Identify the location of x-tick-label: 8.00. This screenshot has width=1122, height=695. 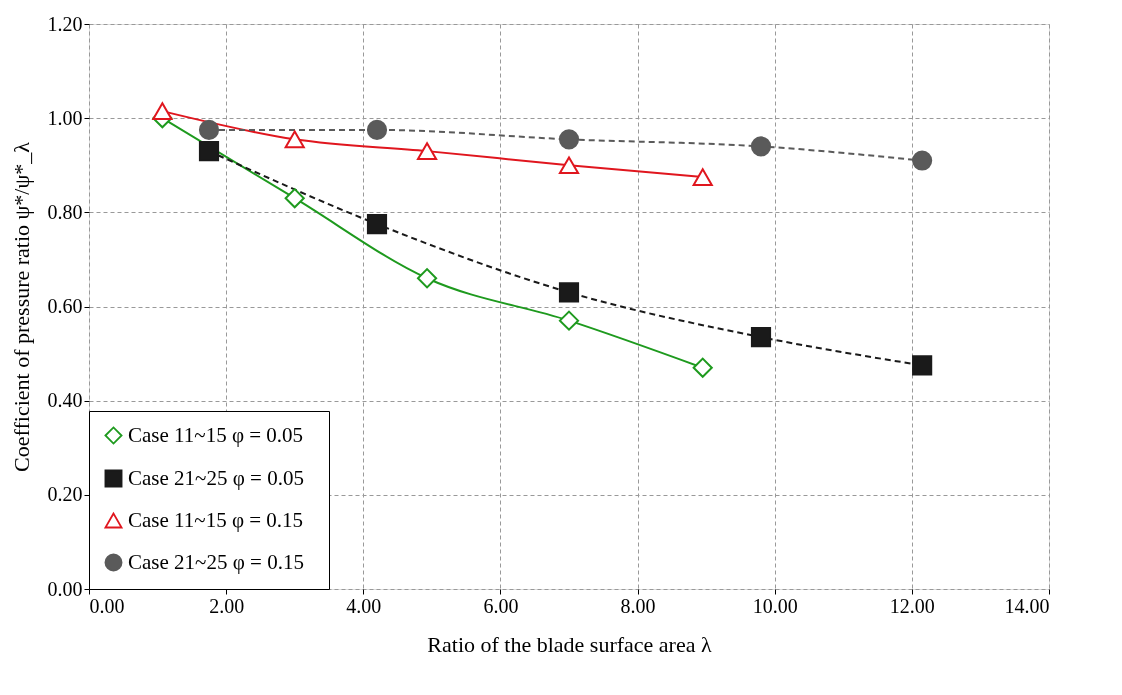
(638, 605).